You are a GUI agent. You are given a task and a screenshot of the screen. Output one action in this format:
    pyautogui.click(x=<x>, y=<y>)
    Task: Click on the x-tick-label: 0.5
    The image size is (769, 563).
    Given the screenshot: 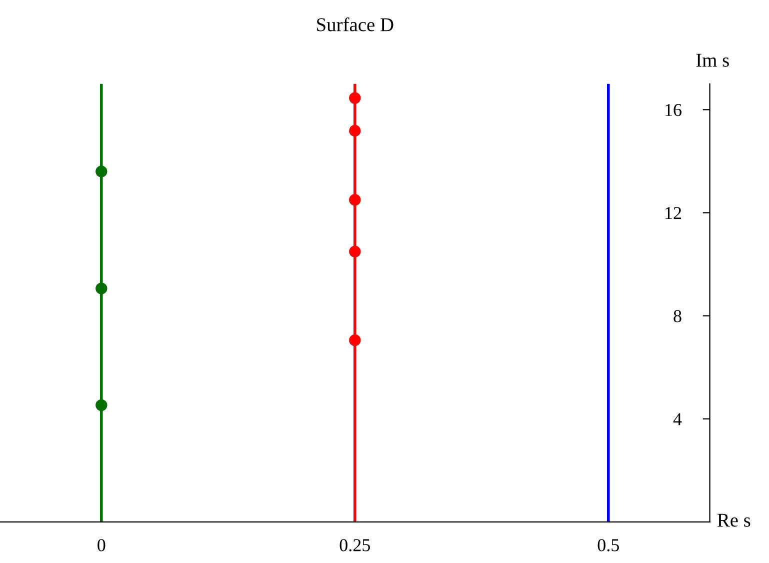 What is the action you would take?
    pyautogui.click(x=608, y=545)
    